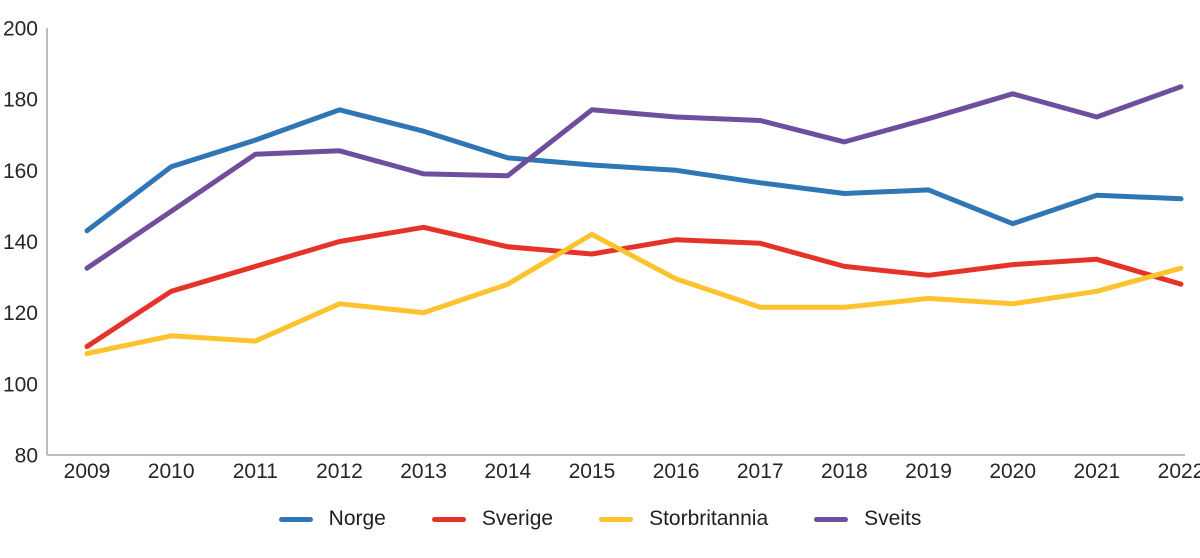 The width and height of the screenshot is (1200, 558). I want to click on y-axis-tick-label: 160, so click(20, 171).